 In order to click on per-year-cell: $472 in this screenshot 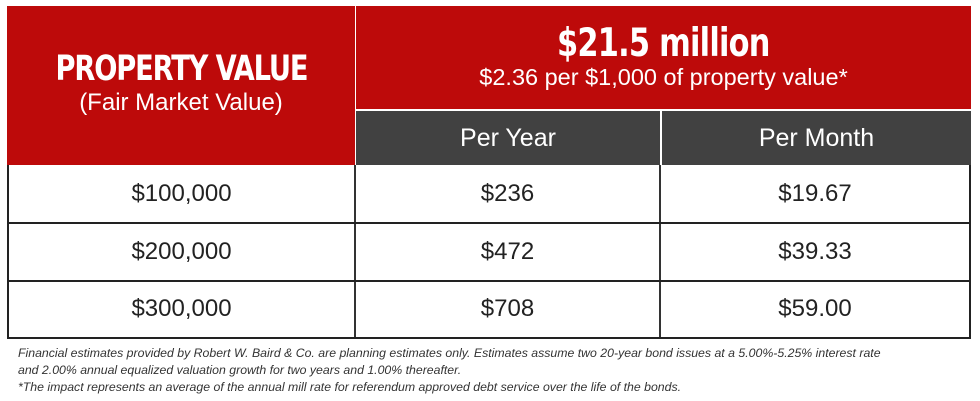, I will do `click(508, 252)`.